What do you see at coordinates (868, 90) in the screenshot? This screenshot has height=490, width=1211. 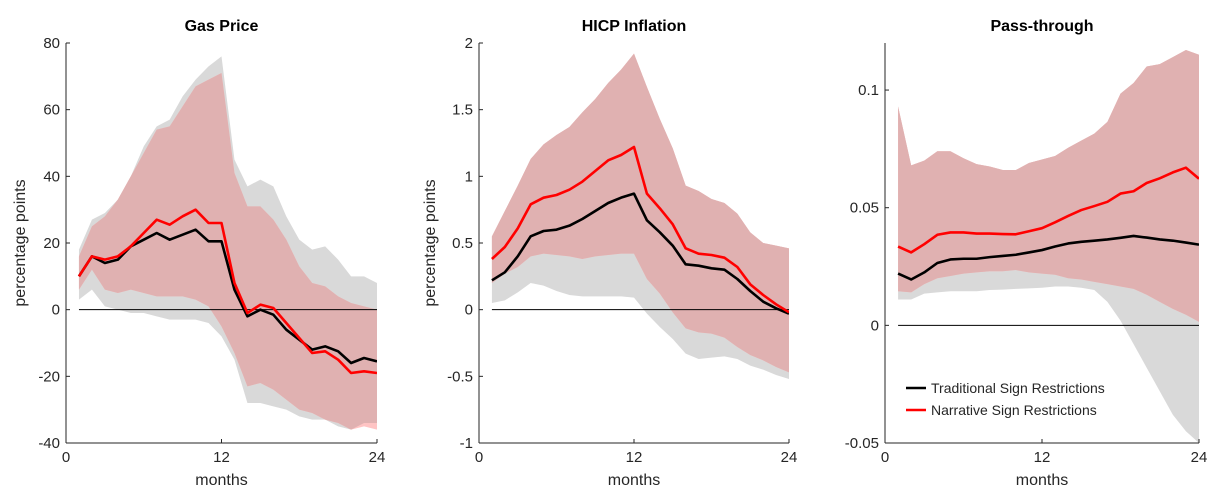 I see `y-tick-label: 0.1` at bounding box center [868, 90].